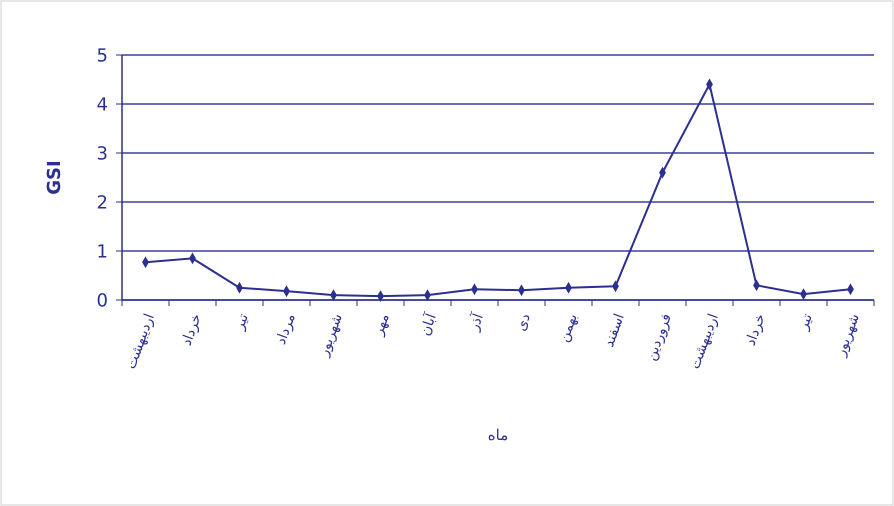 The image size is (894, 506). What do you see at coordinates (102, 251) in the screenshot?
I see `y-tick-label: 1` at bounding box center [102, 251].